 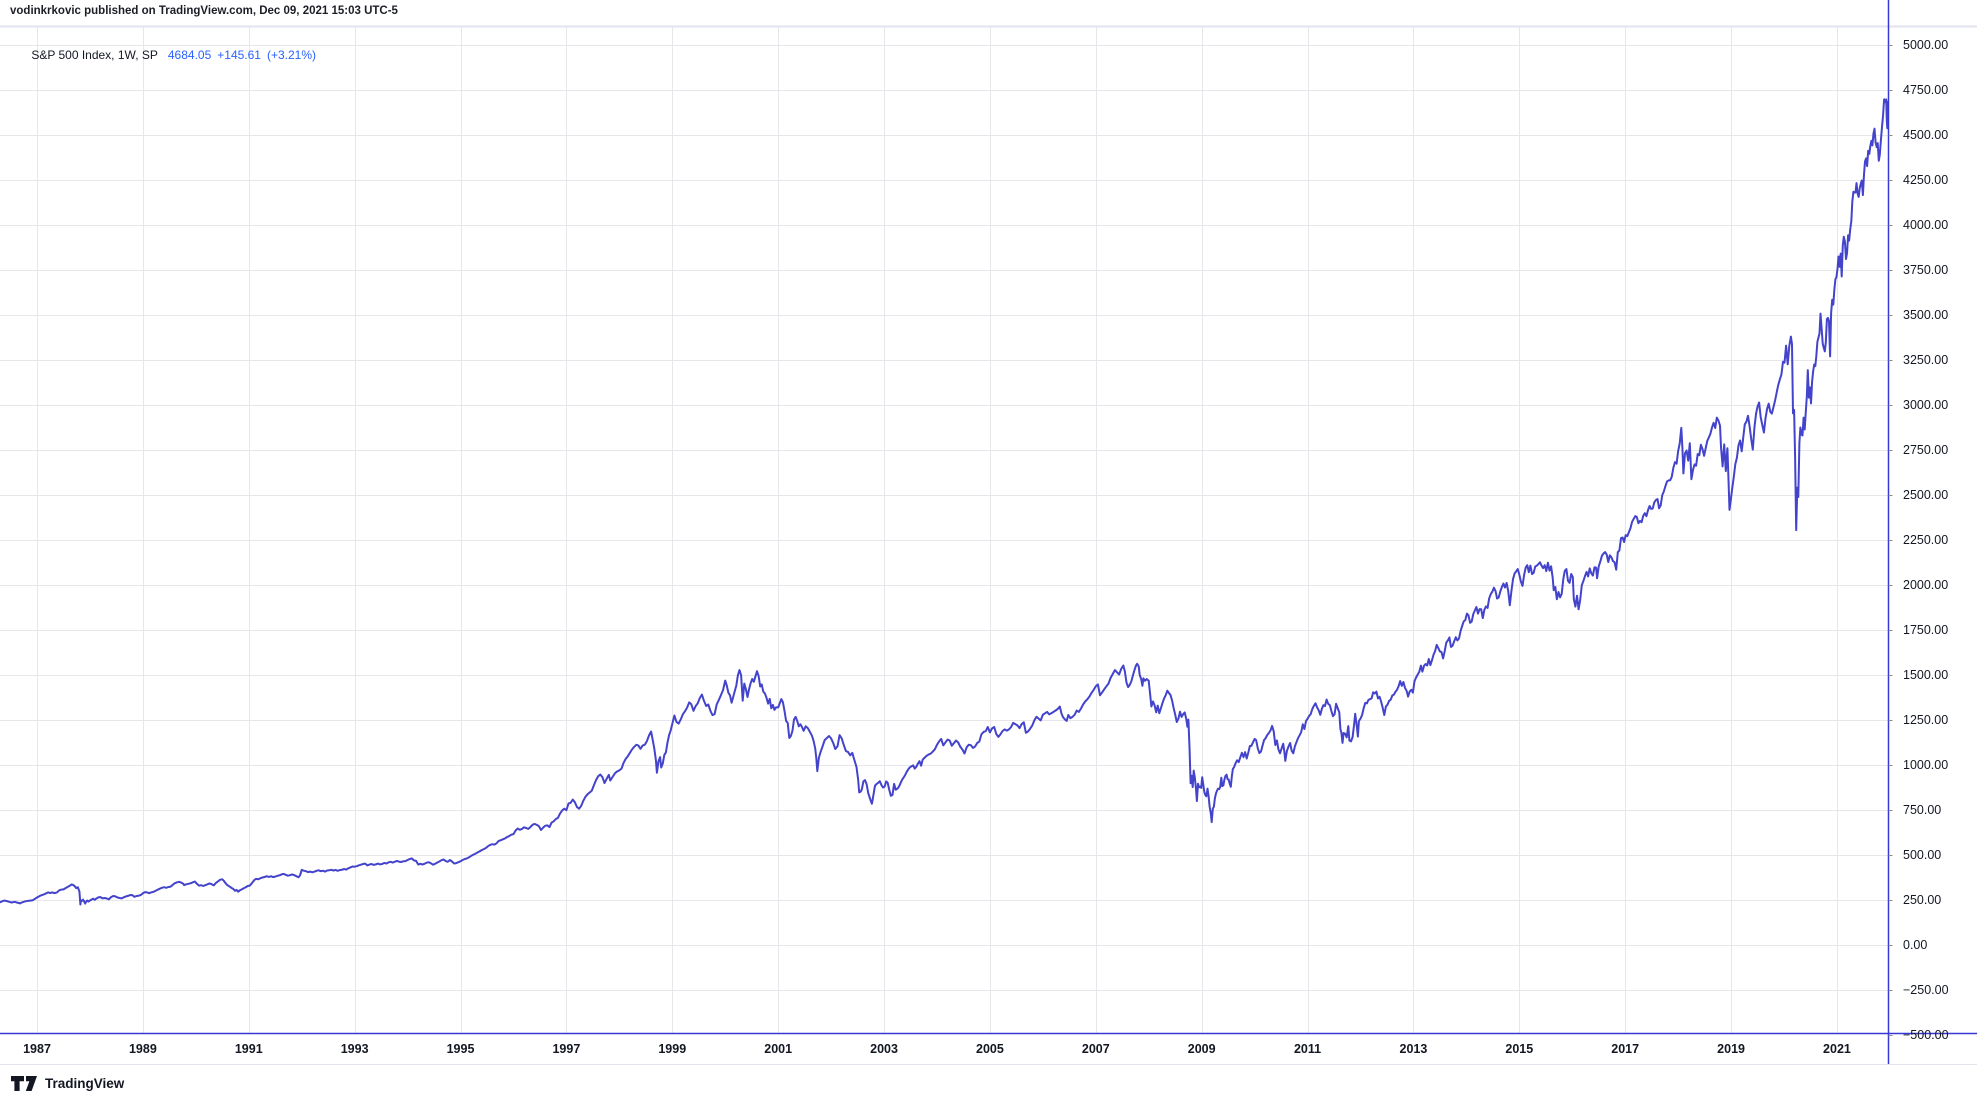 What do you see at coordinates (1922, 809) in the screenshot?
I see `price-axis-label: 750.00` at bounding box center [1922, 809].